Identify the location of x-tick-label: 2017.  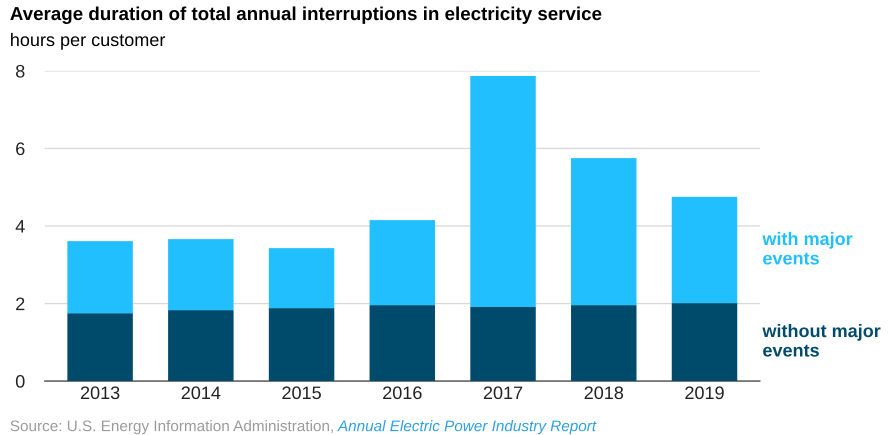
(503, 393).